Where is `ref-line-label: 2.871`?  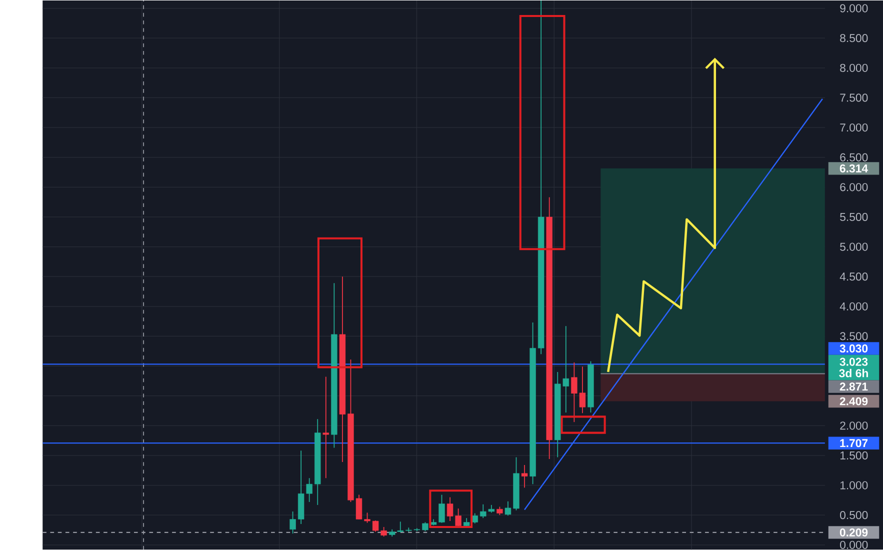
ref-line-label: 2.871 is located at coordinates (854, 386).